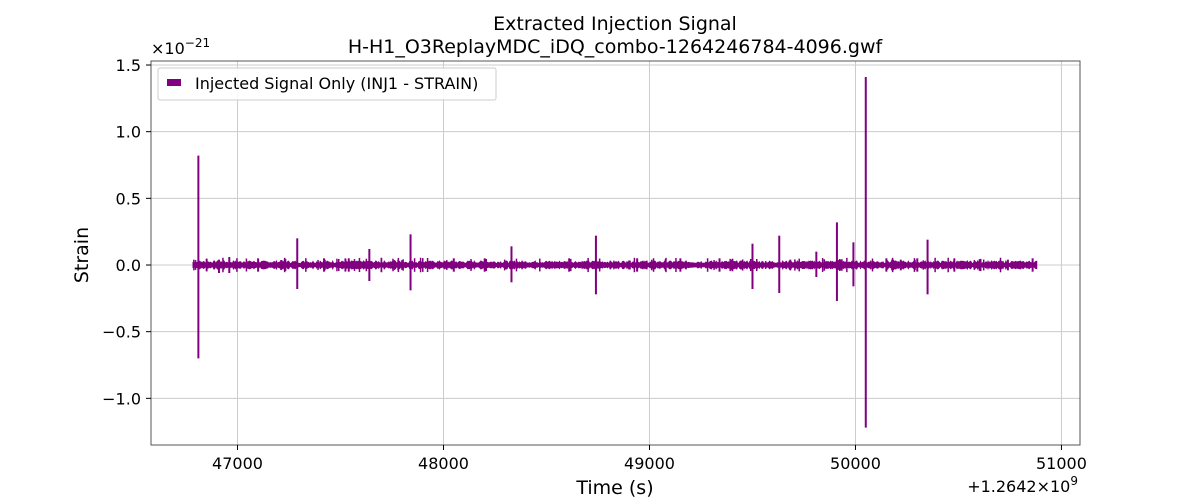 The image size is (1200, 500). What do you see at coordinates (126, 232) in the screenshot?
I see `y-axis-ticks: −1.0 −0.5 0.0 0.5 1.0 1.5` at bounding box center [126, 232].